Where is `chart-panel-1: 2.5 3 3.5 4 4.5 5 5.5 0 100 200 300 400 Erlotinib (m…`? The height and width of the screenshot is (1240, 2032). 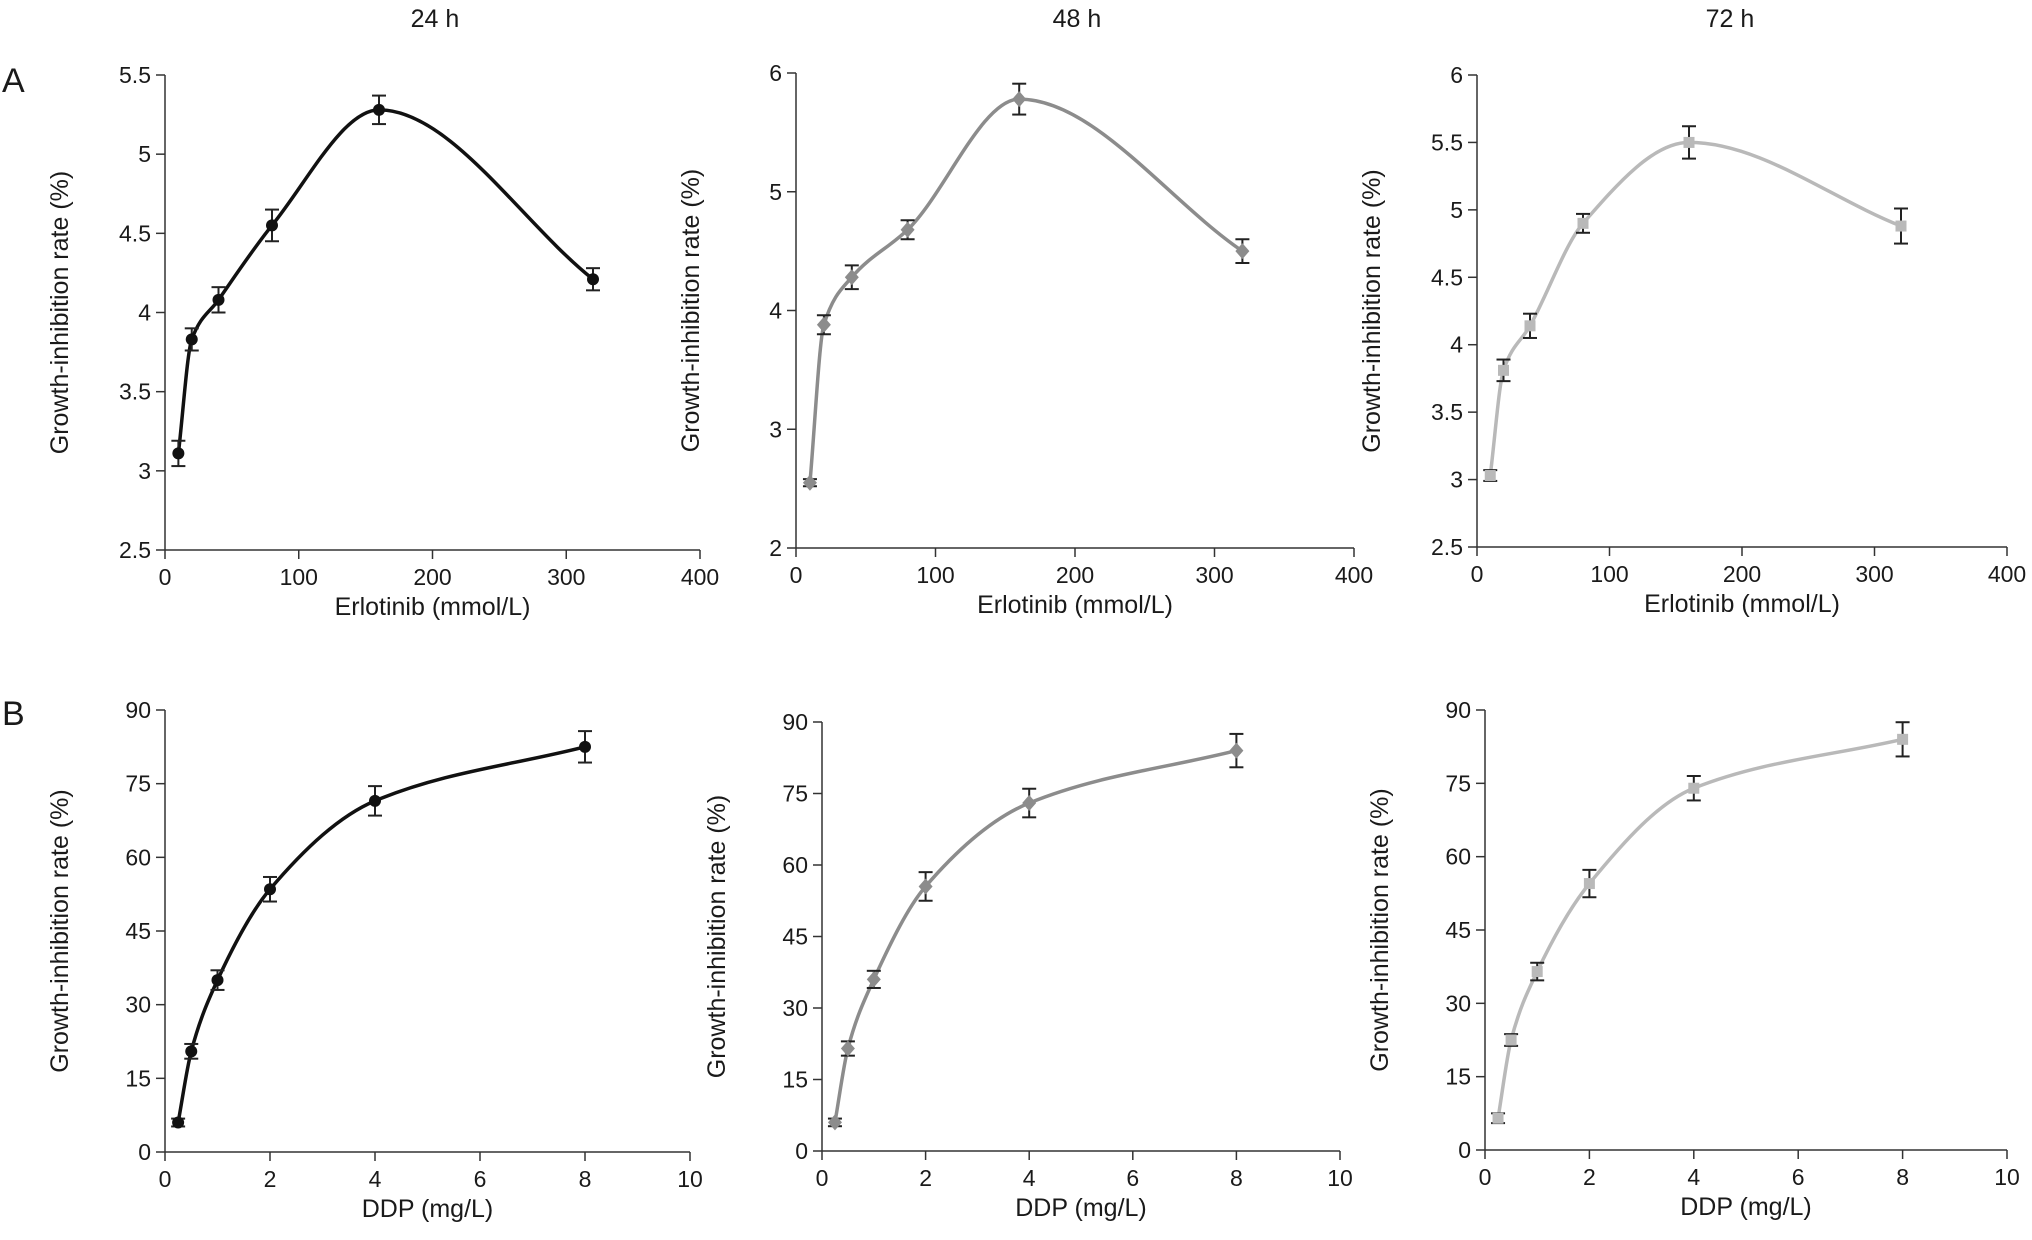 chart-panel-1: 2.5 3 3.5 4 4.5 5 5.5 0 100 200 300 400 Erlotinib (m… is located at coordinates (382, 341).